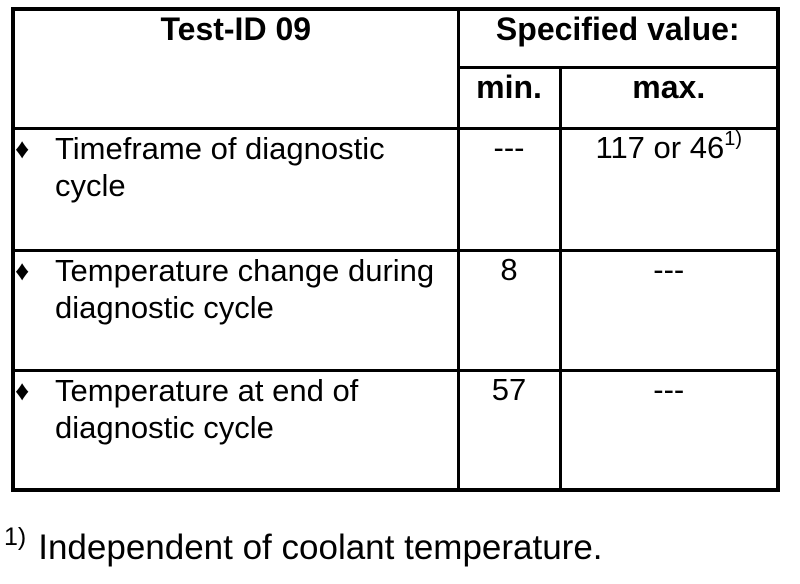  Describe the element at coordinates (509, 147) in the screenshot. I see `min-value: ---` at that location.